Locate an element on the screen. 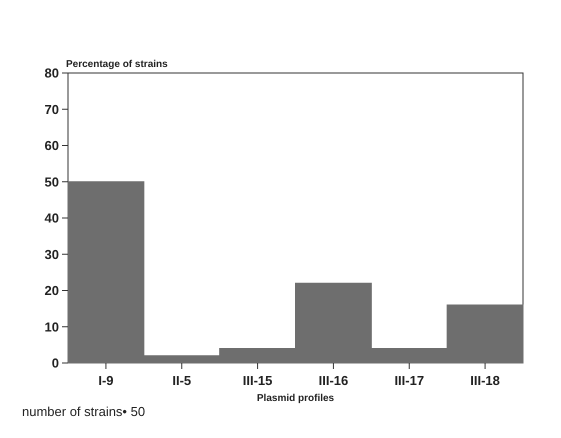 The height and width of the screenshot is (438, 561). x-tick-label: I-9 is located at coordinates (106, 380).